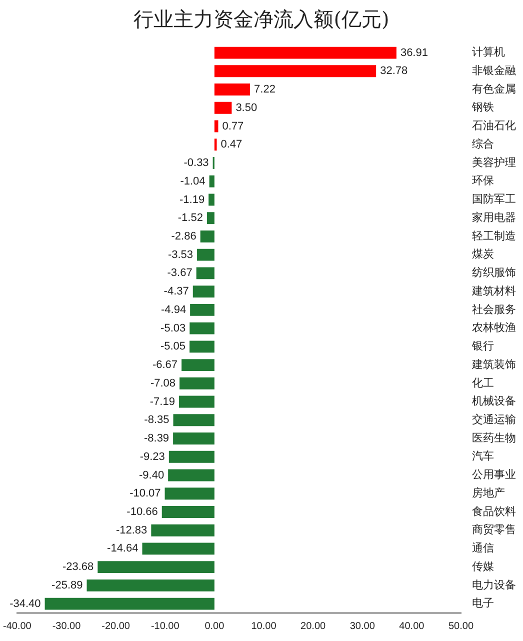 Image resolution: width=523 pixels, height=641 pixels. What do you see at coordinates (165, 365) in the screenshot?
I see `data-label: -6.67` at bounding box center [165, 365].